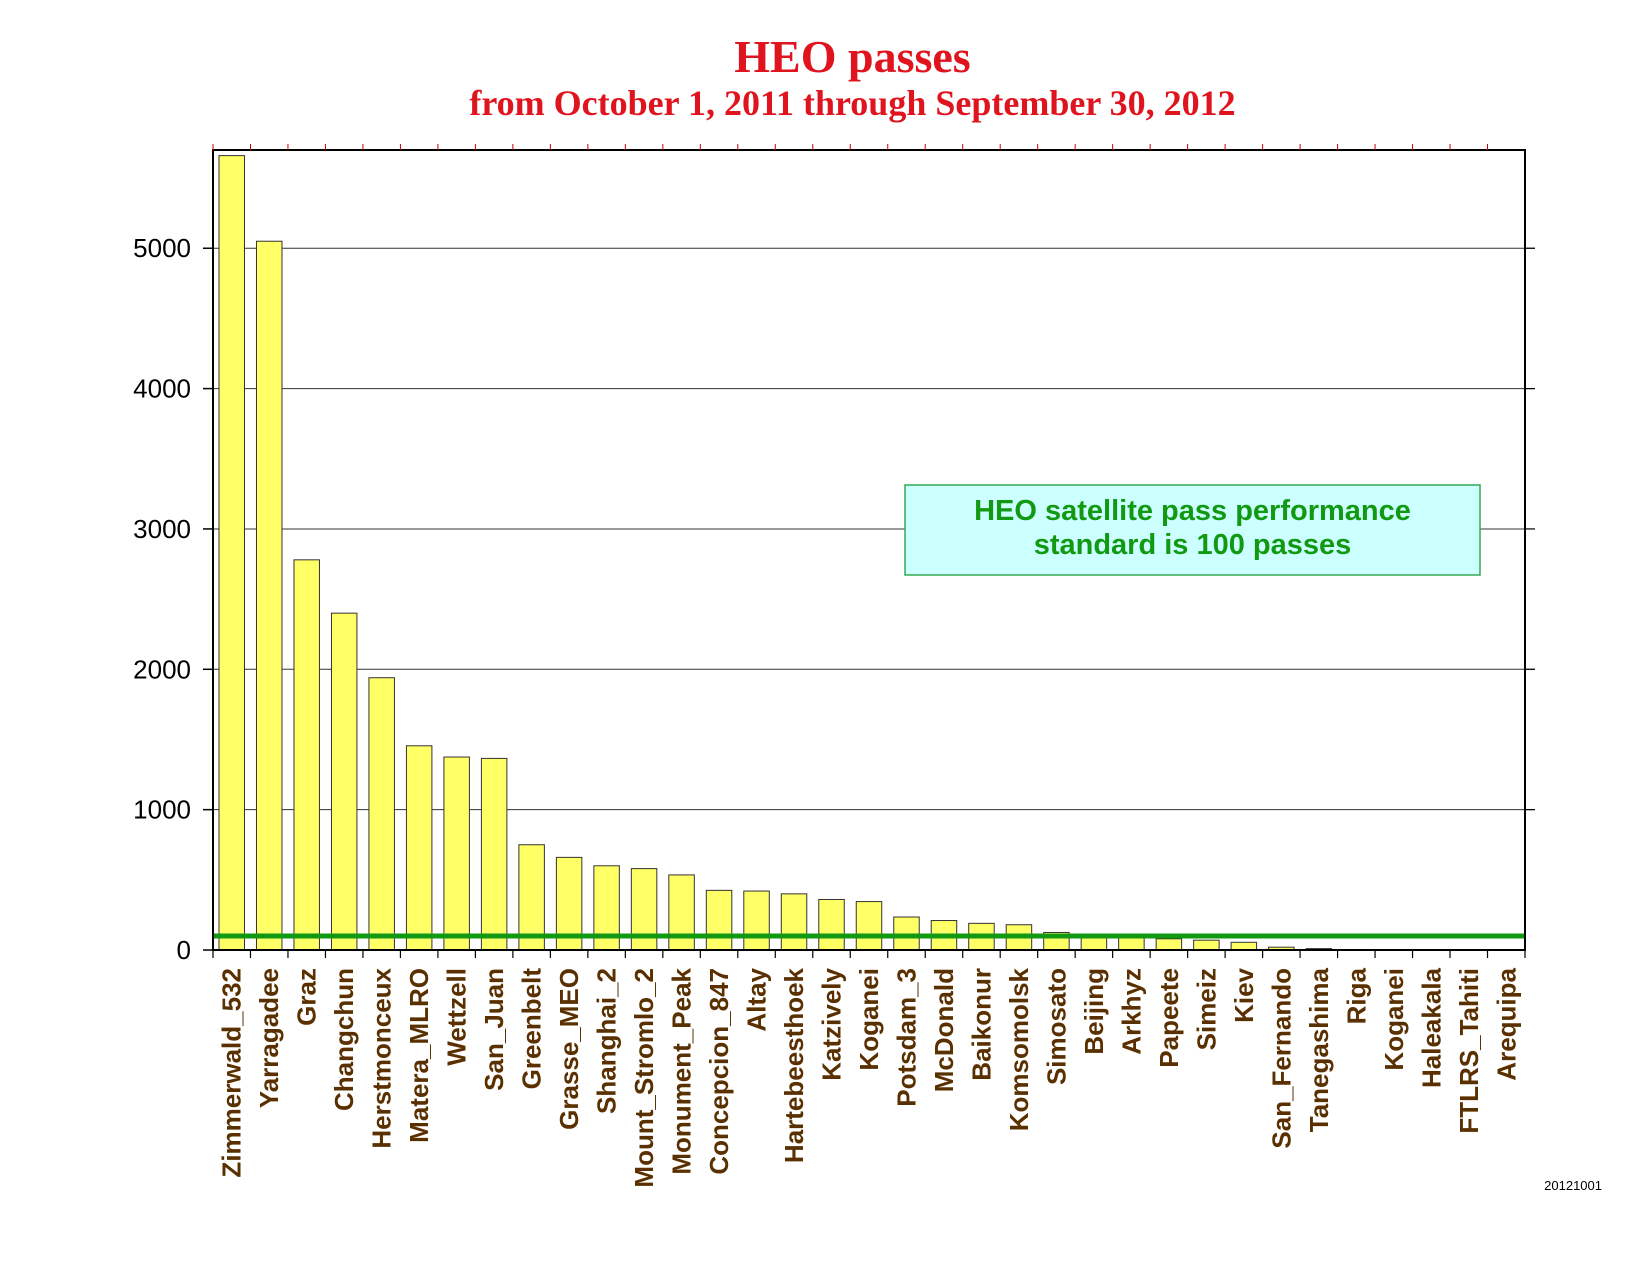 The image size is (1650, 1275). What do you see at coordinates (162, 599) in the screenshot?
I see `y-tick-labels: 0 1000 2000 3000 4000 5000` at bounding box center [162, 599].